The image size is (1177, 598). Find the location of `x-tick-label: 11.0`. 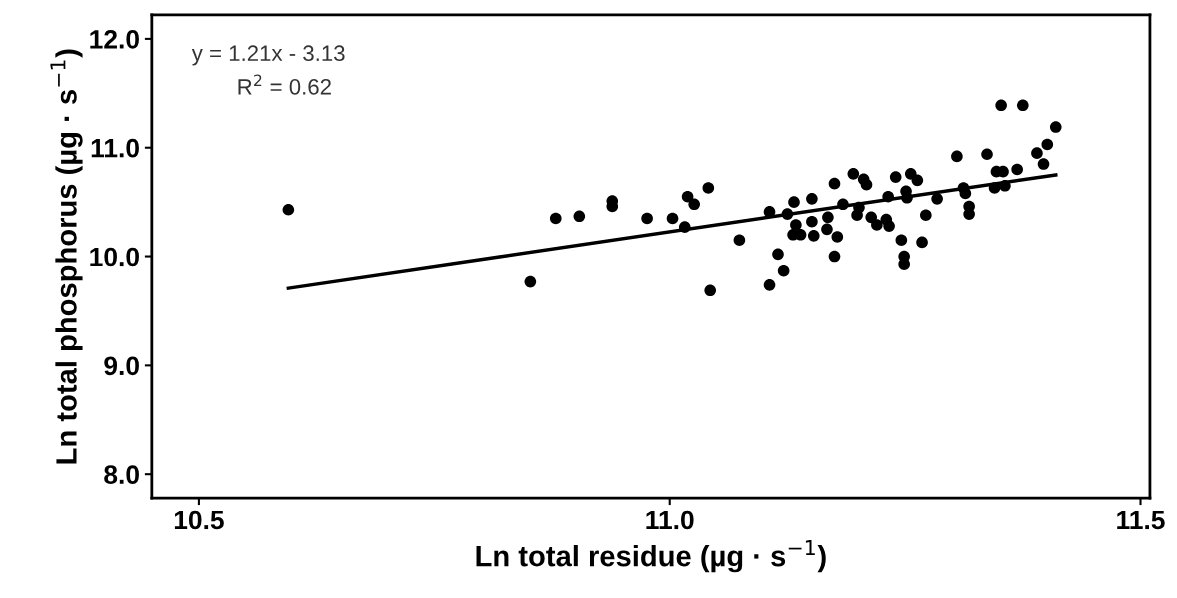

x-tick-label: 11.0 is located at coordinates (670, 520).